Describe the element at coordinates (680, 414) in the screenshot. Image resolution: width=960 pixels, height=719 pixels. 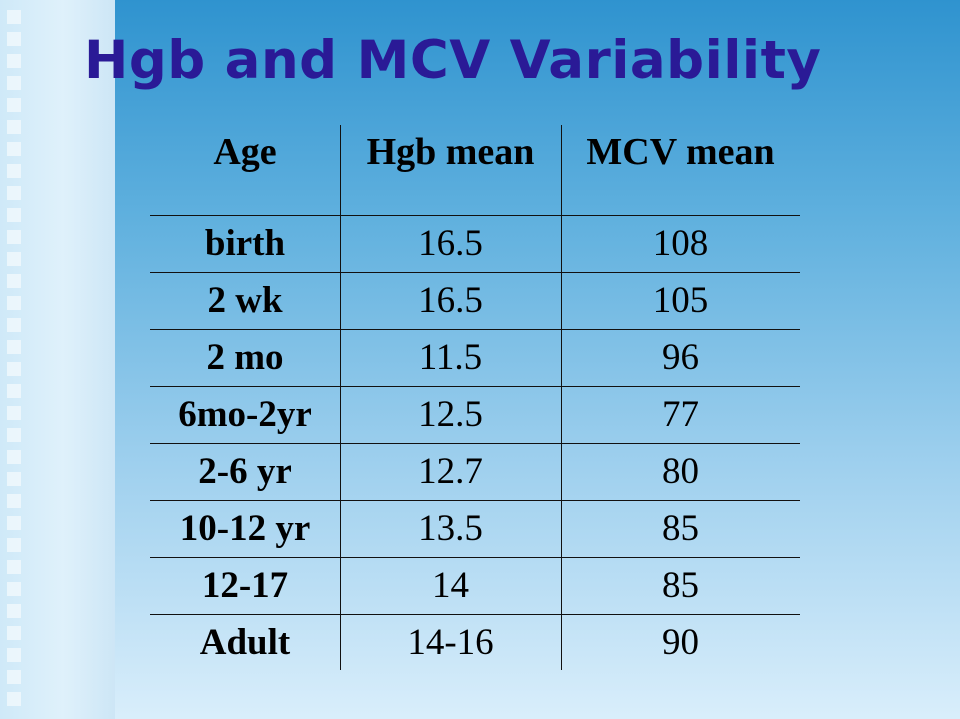
I see `mcv-cell: 77` at that location.